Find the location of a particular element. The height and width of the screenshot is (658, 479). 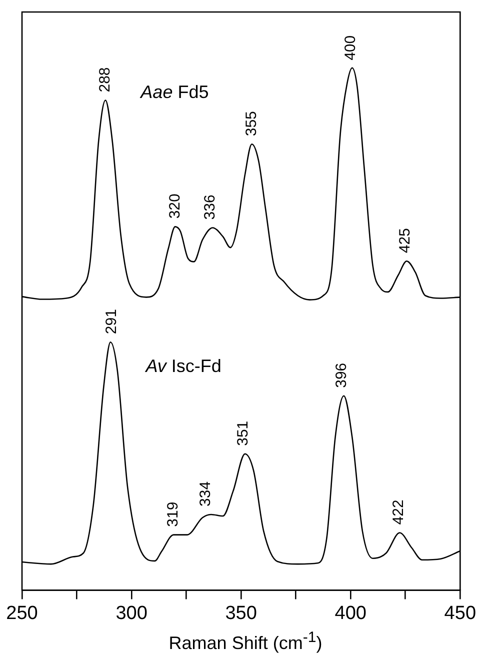

annotation: 425 is located at coordinates (405, 241).